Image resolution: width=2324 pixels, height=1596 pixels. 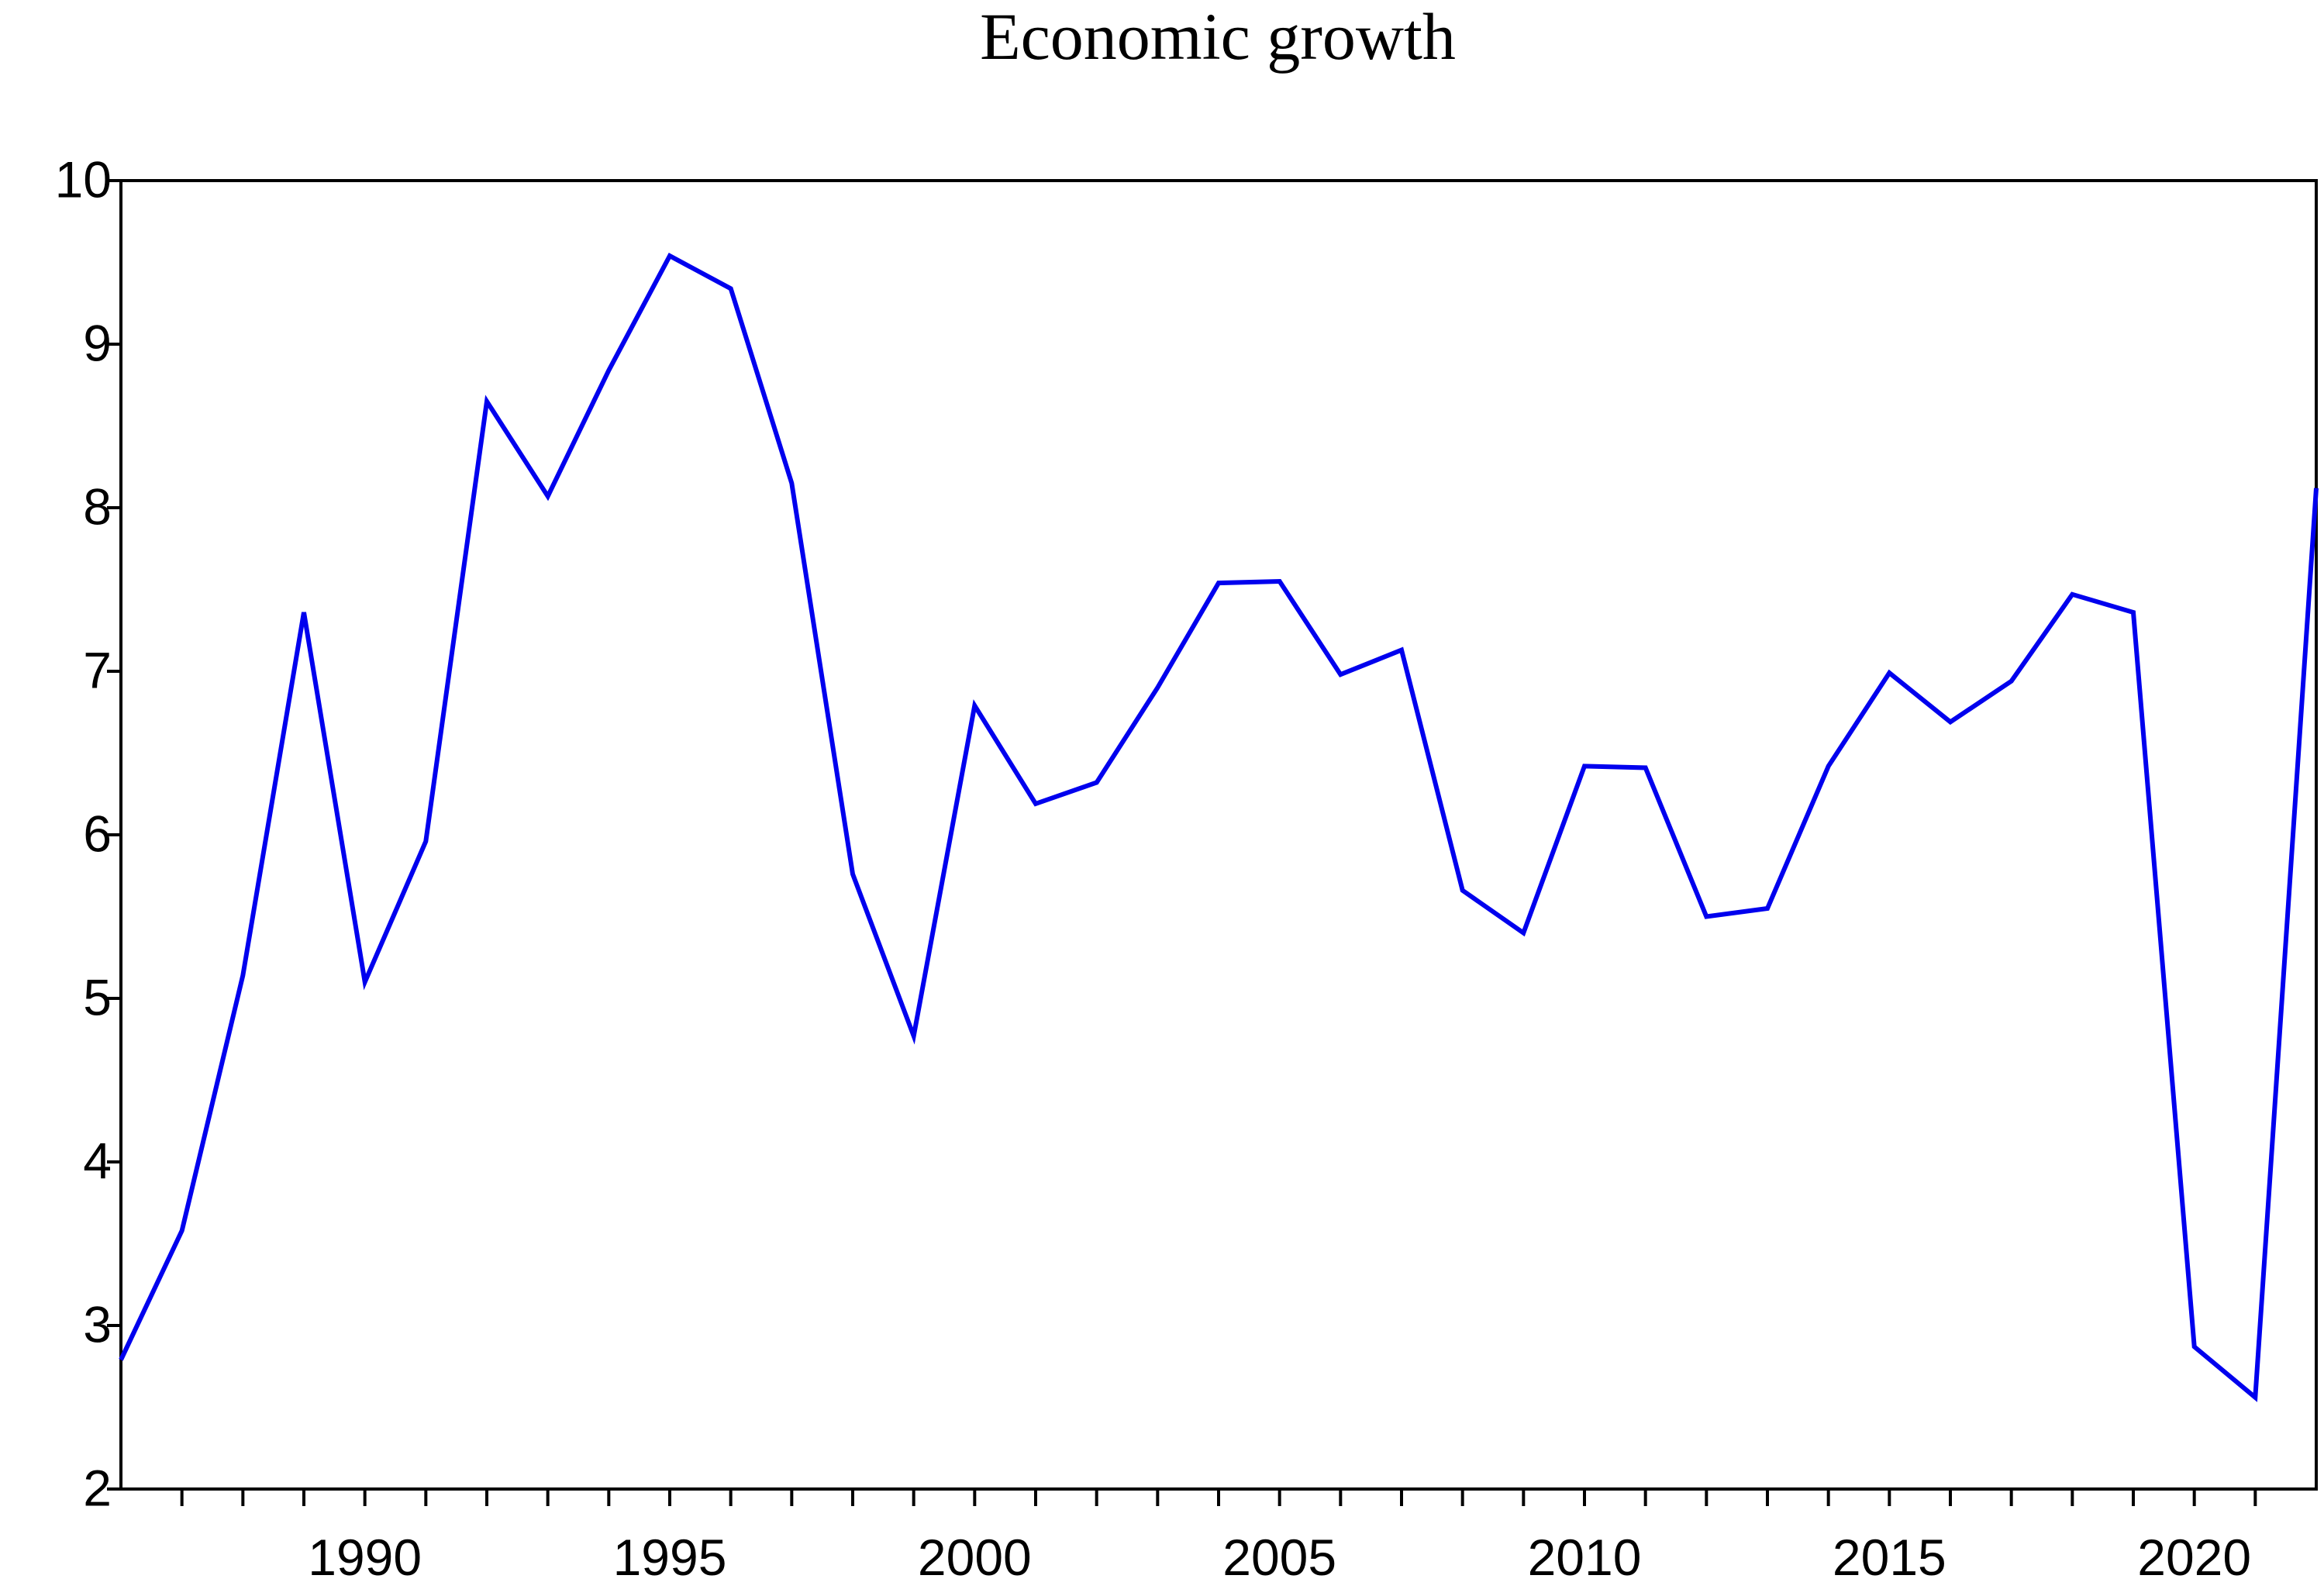 What do you see at coordinates (1279, 1557) in the screenshot?
I see `x-tick-label: 2005` at bounding box center [1279, 1557].